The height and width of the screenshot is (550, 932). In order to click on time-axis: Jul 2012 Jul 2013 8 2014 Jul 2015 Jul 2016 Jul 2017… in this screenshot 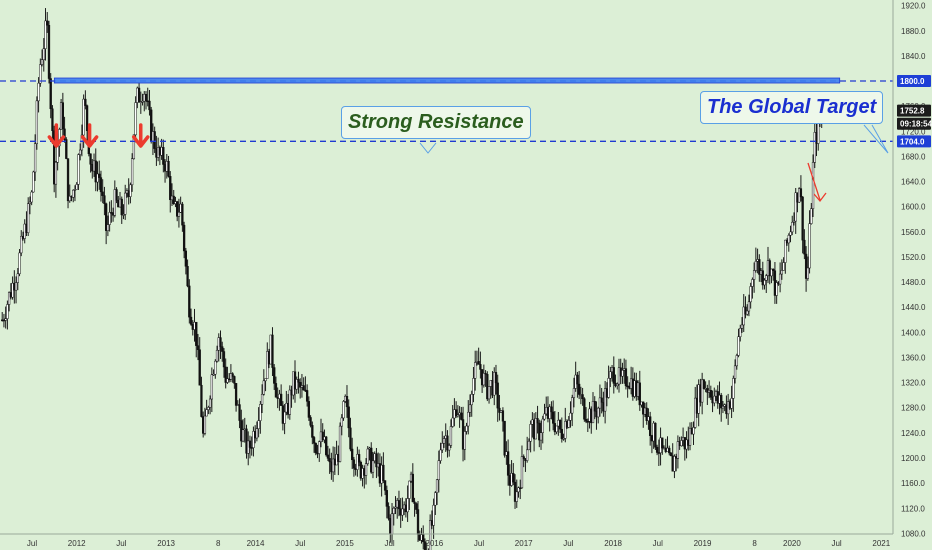, I will do `click(459, 543)`.